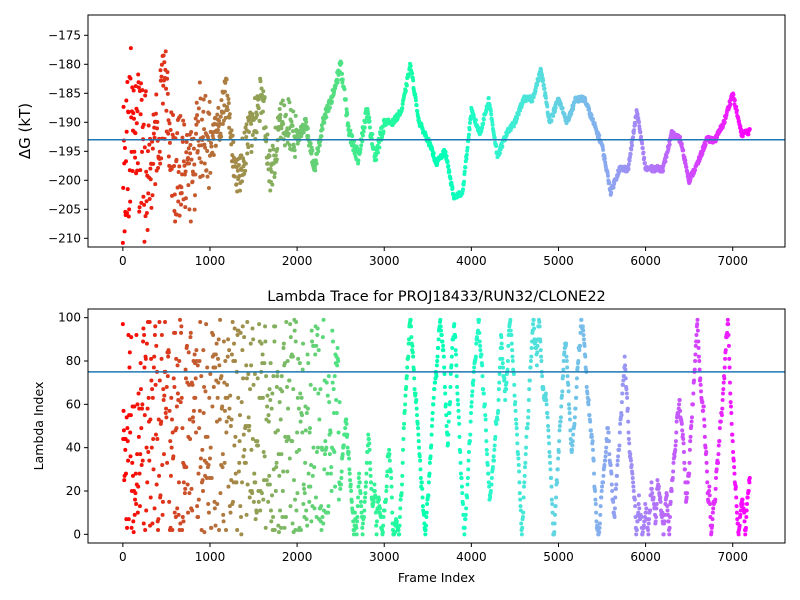 This screenshot has height=600, width=800. What do you see at coordinates (558, 261) in the screenshot?
I see `x-tick-label: 5000` at bounding box center [558, 261].